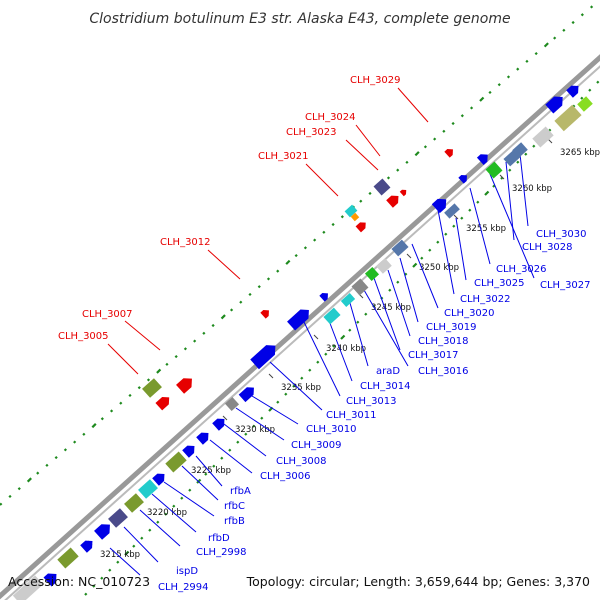 This screenshot has width=600, height=600. Describe the element at coordinates (285, 476) in the screenshot. I see `reverse-gene-label: CLH_3006` at that location.